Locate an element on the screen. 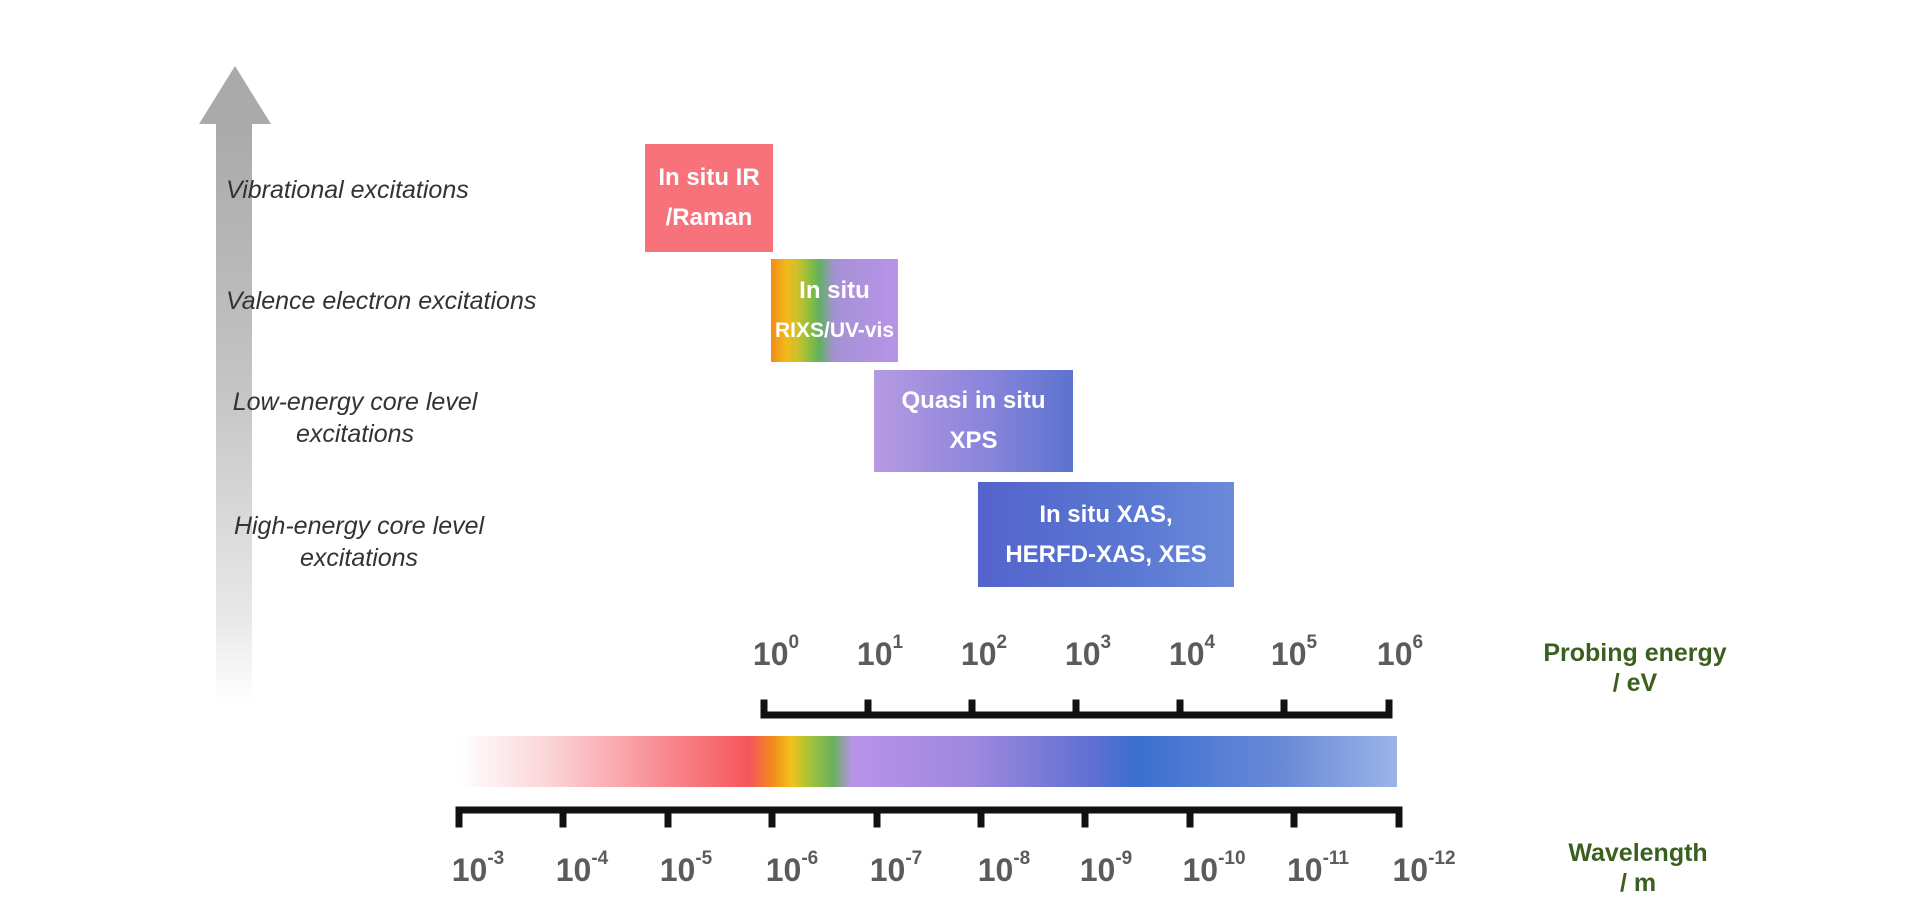 The image size is (1920, 898). energy-tick-label: 10¹ is located at coordinates (880, 652).